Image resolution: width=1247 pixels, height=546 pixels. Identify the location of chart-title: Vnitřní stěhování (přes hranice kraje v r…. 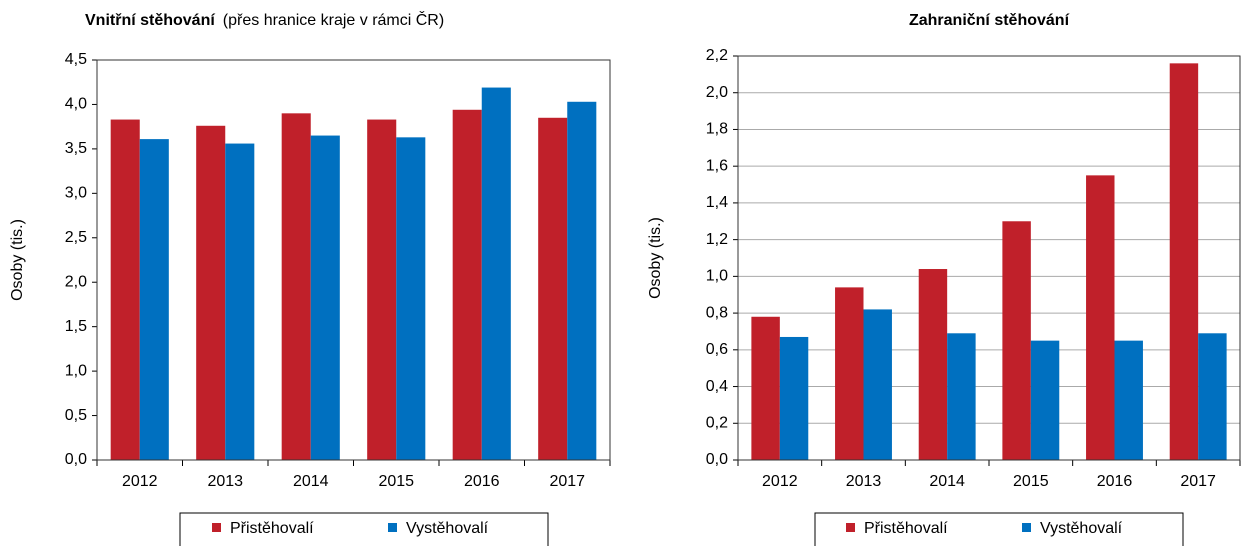
(264, 19).